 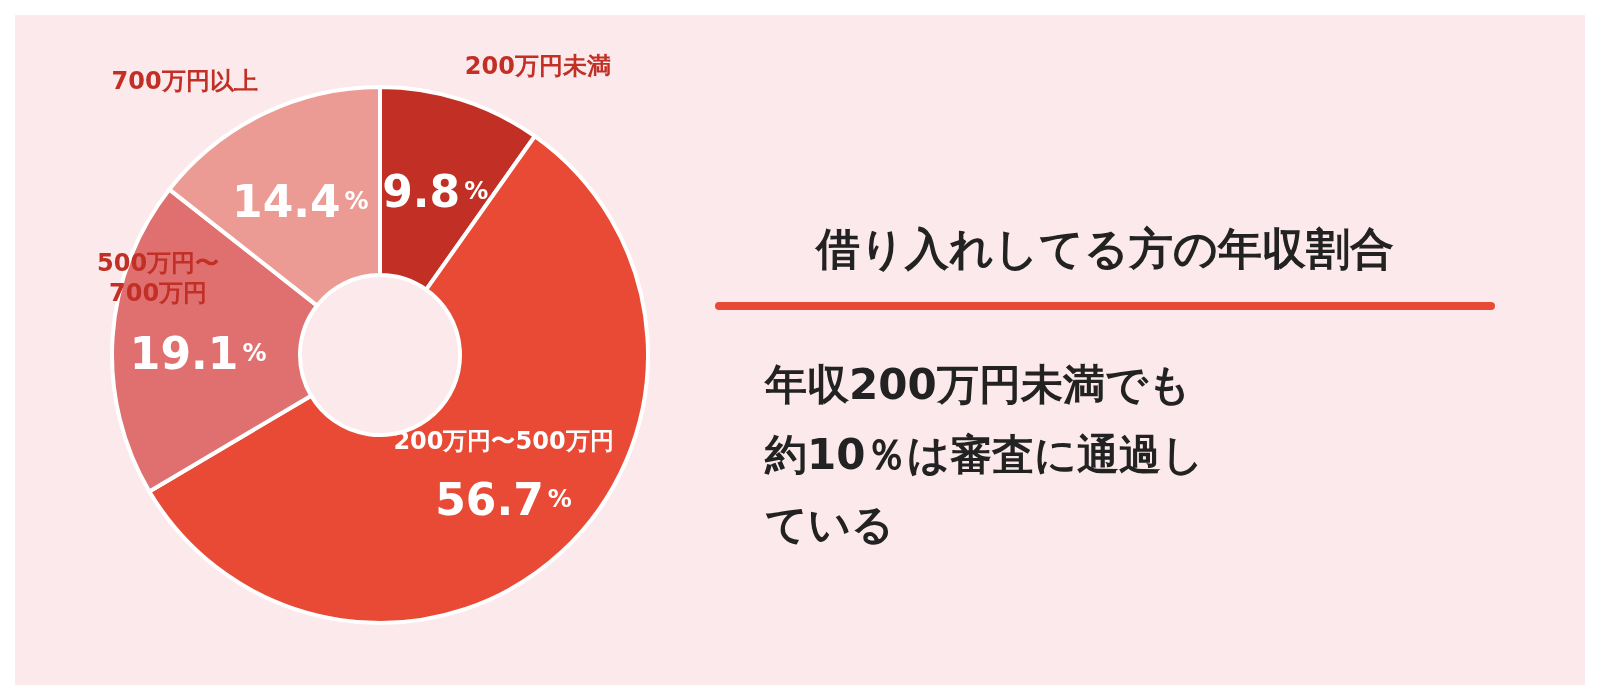 What do you see at coordinates (198, 353) in the screenshot?
I see `data-label: 19.1%` at bounding box center [198, 353].